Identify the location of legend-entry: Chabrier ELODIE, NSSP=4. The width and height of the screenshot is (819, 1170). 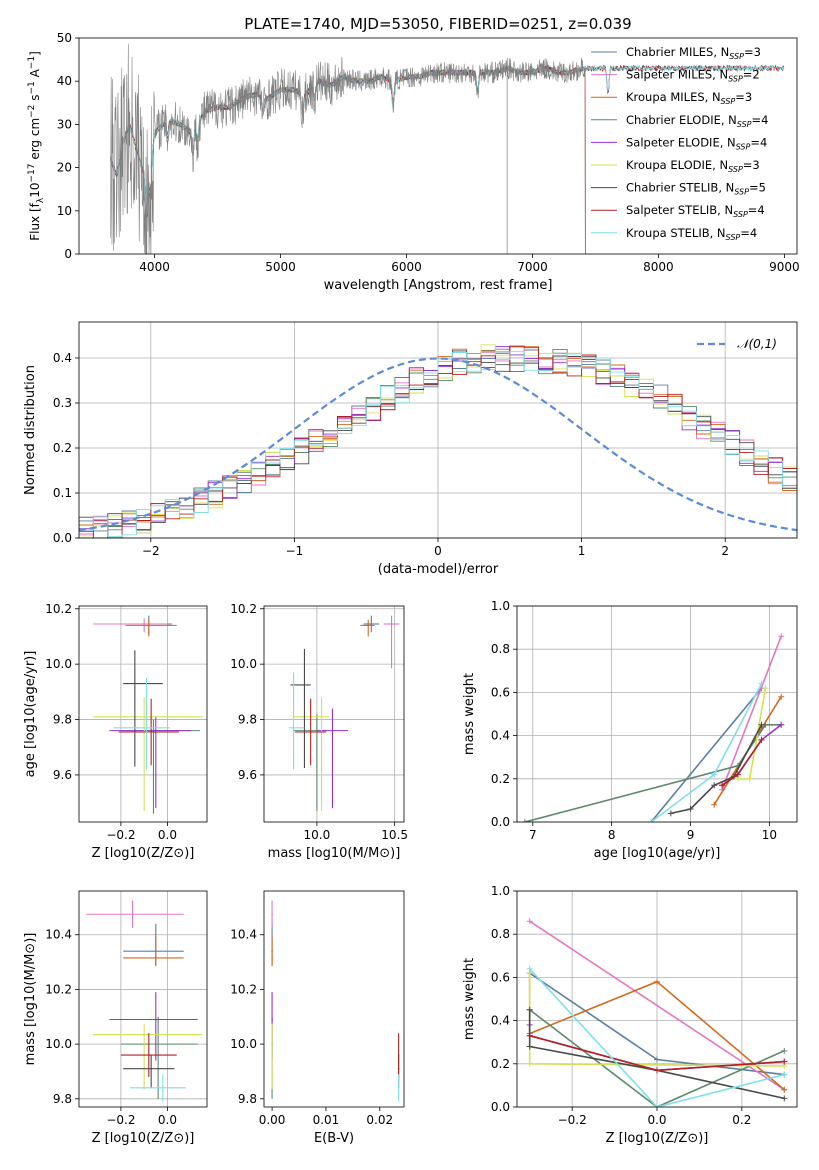
(697, 121).